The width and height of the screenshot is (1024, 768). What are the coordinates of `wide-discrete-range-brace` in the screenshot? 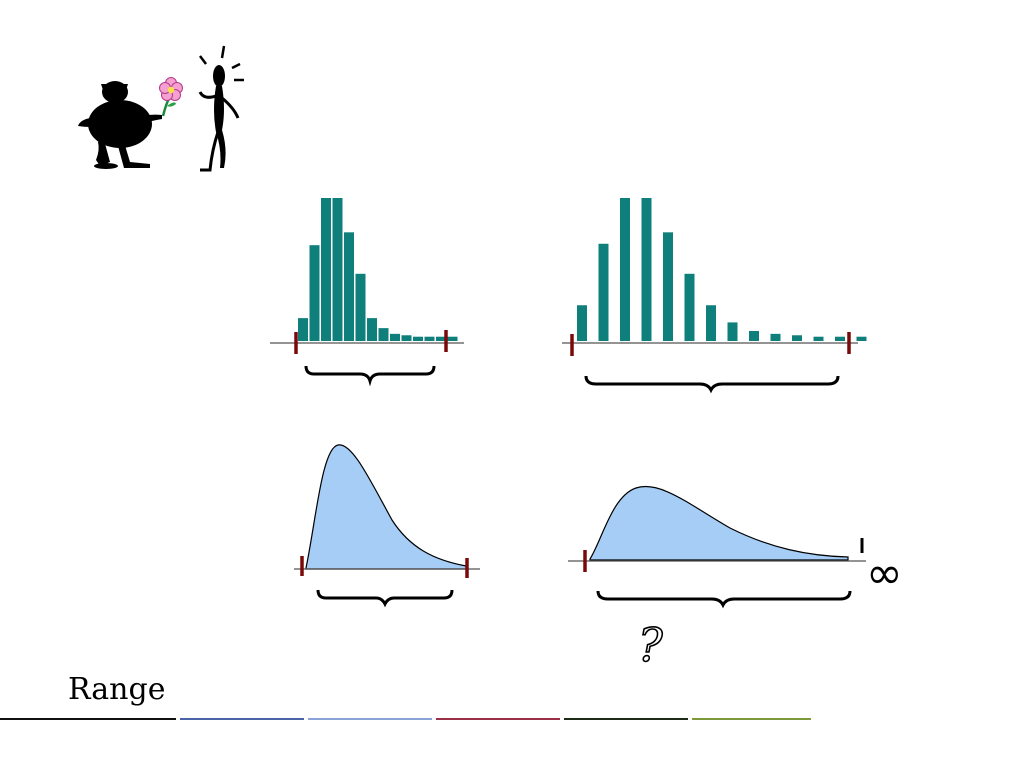 It's located at (712, 384).